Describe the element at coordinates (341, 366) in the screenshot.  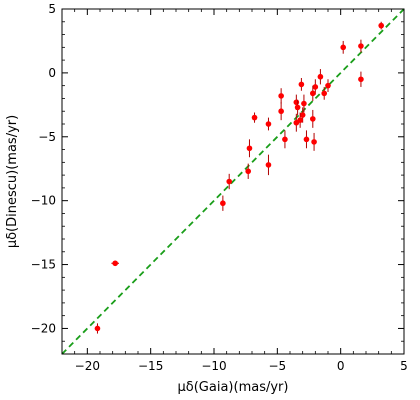
I see `x-tick-label: 0` at that location.